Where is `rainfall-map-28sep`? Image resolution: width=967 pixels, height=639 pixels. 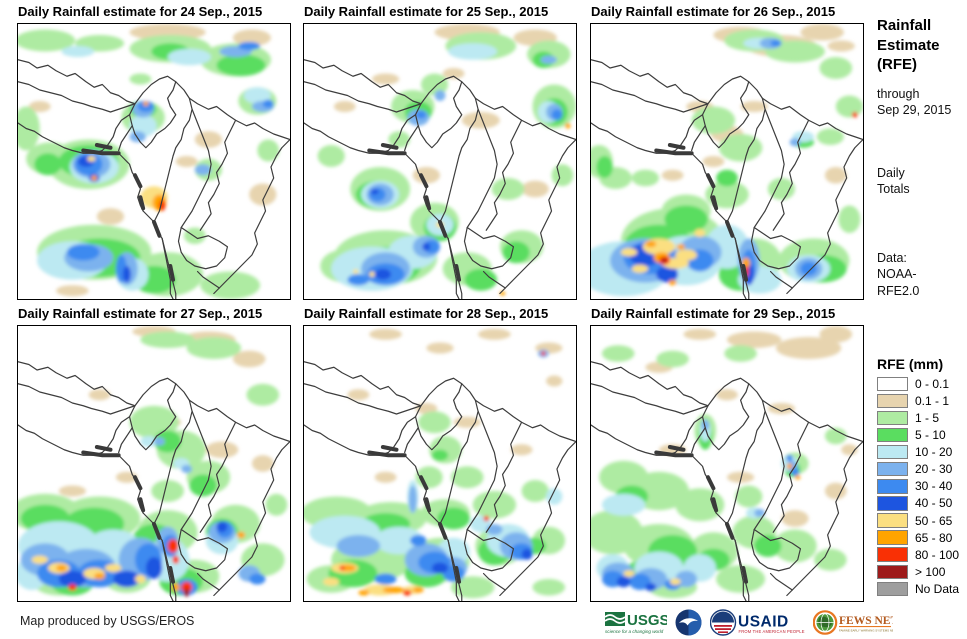 rainfall-map-28sep is located at coordinates (440, 463).